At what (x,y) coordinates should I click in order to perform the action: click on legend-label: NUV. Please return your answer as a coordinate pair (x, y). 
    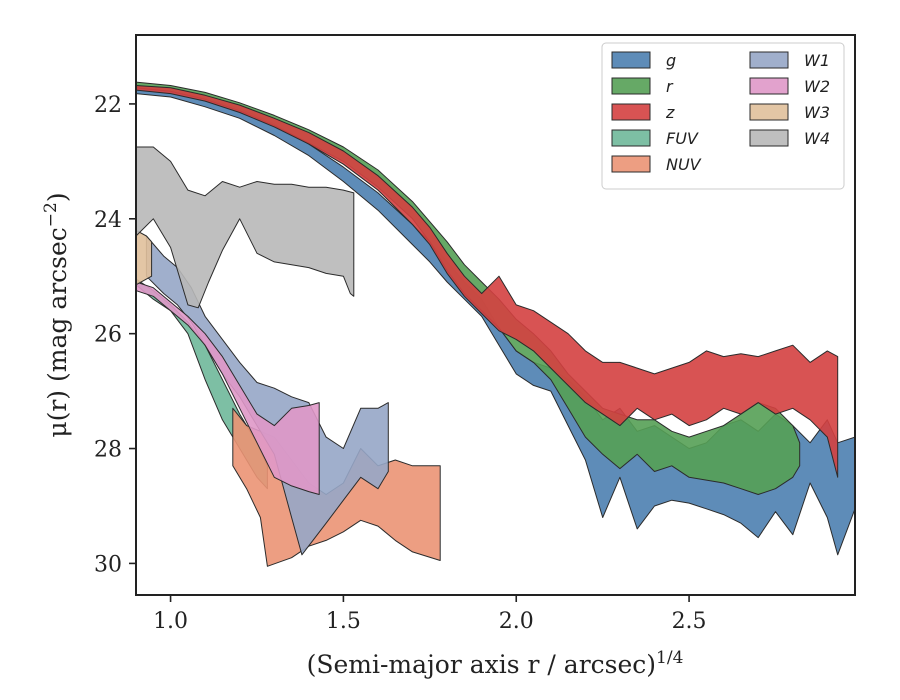
    Looking at the image, I should click on (684, 164).